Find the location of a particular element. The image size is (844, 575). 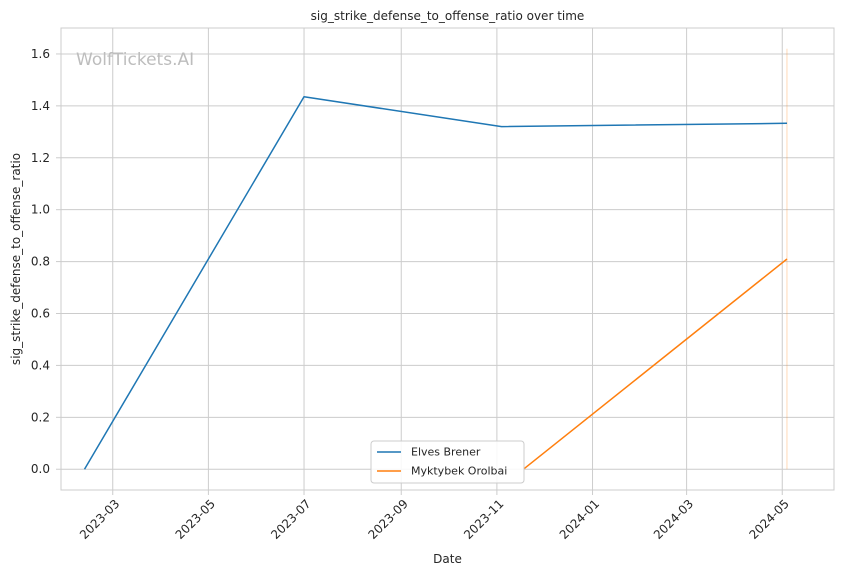

legend: Elves Brener Myktybek Orolbai is located at coordinates (447, 462).